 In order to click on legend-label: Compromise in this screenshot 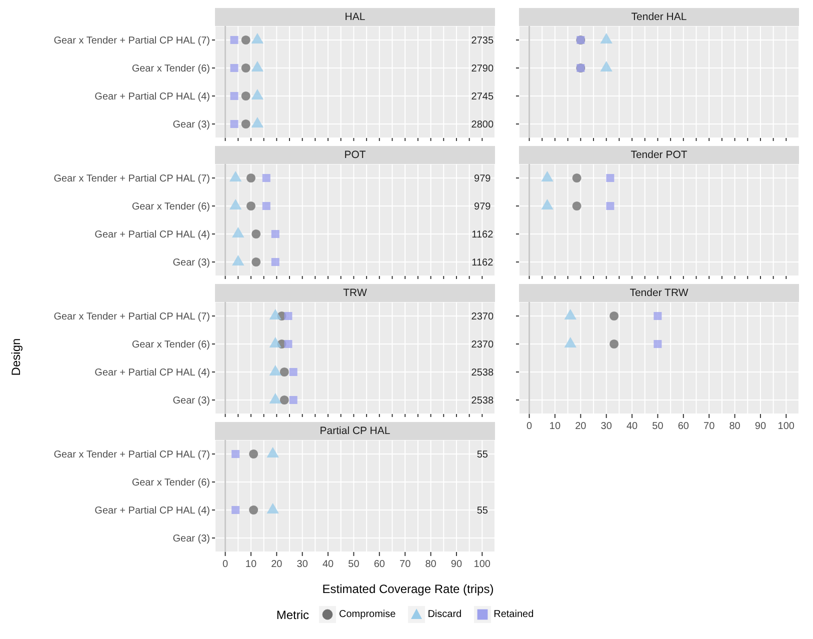, I will do `click(367, 614)`.